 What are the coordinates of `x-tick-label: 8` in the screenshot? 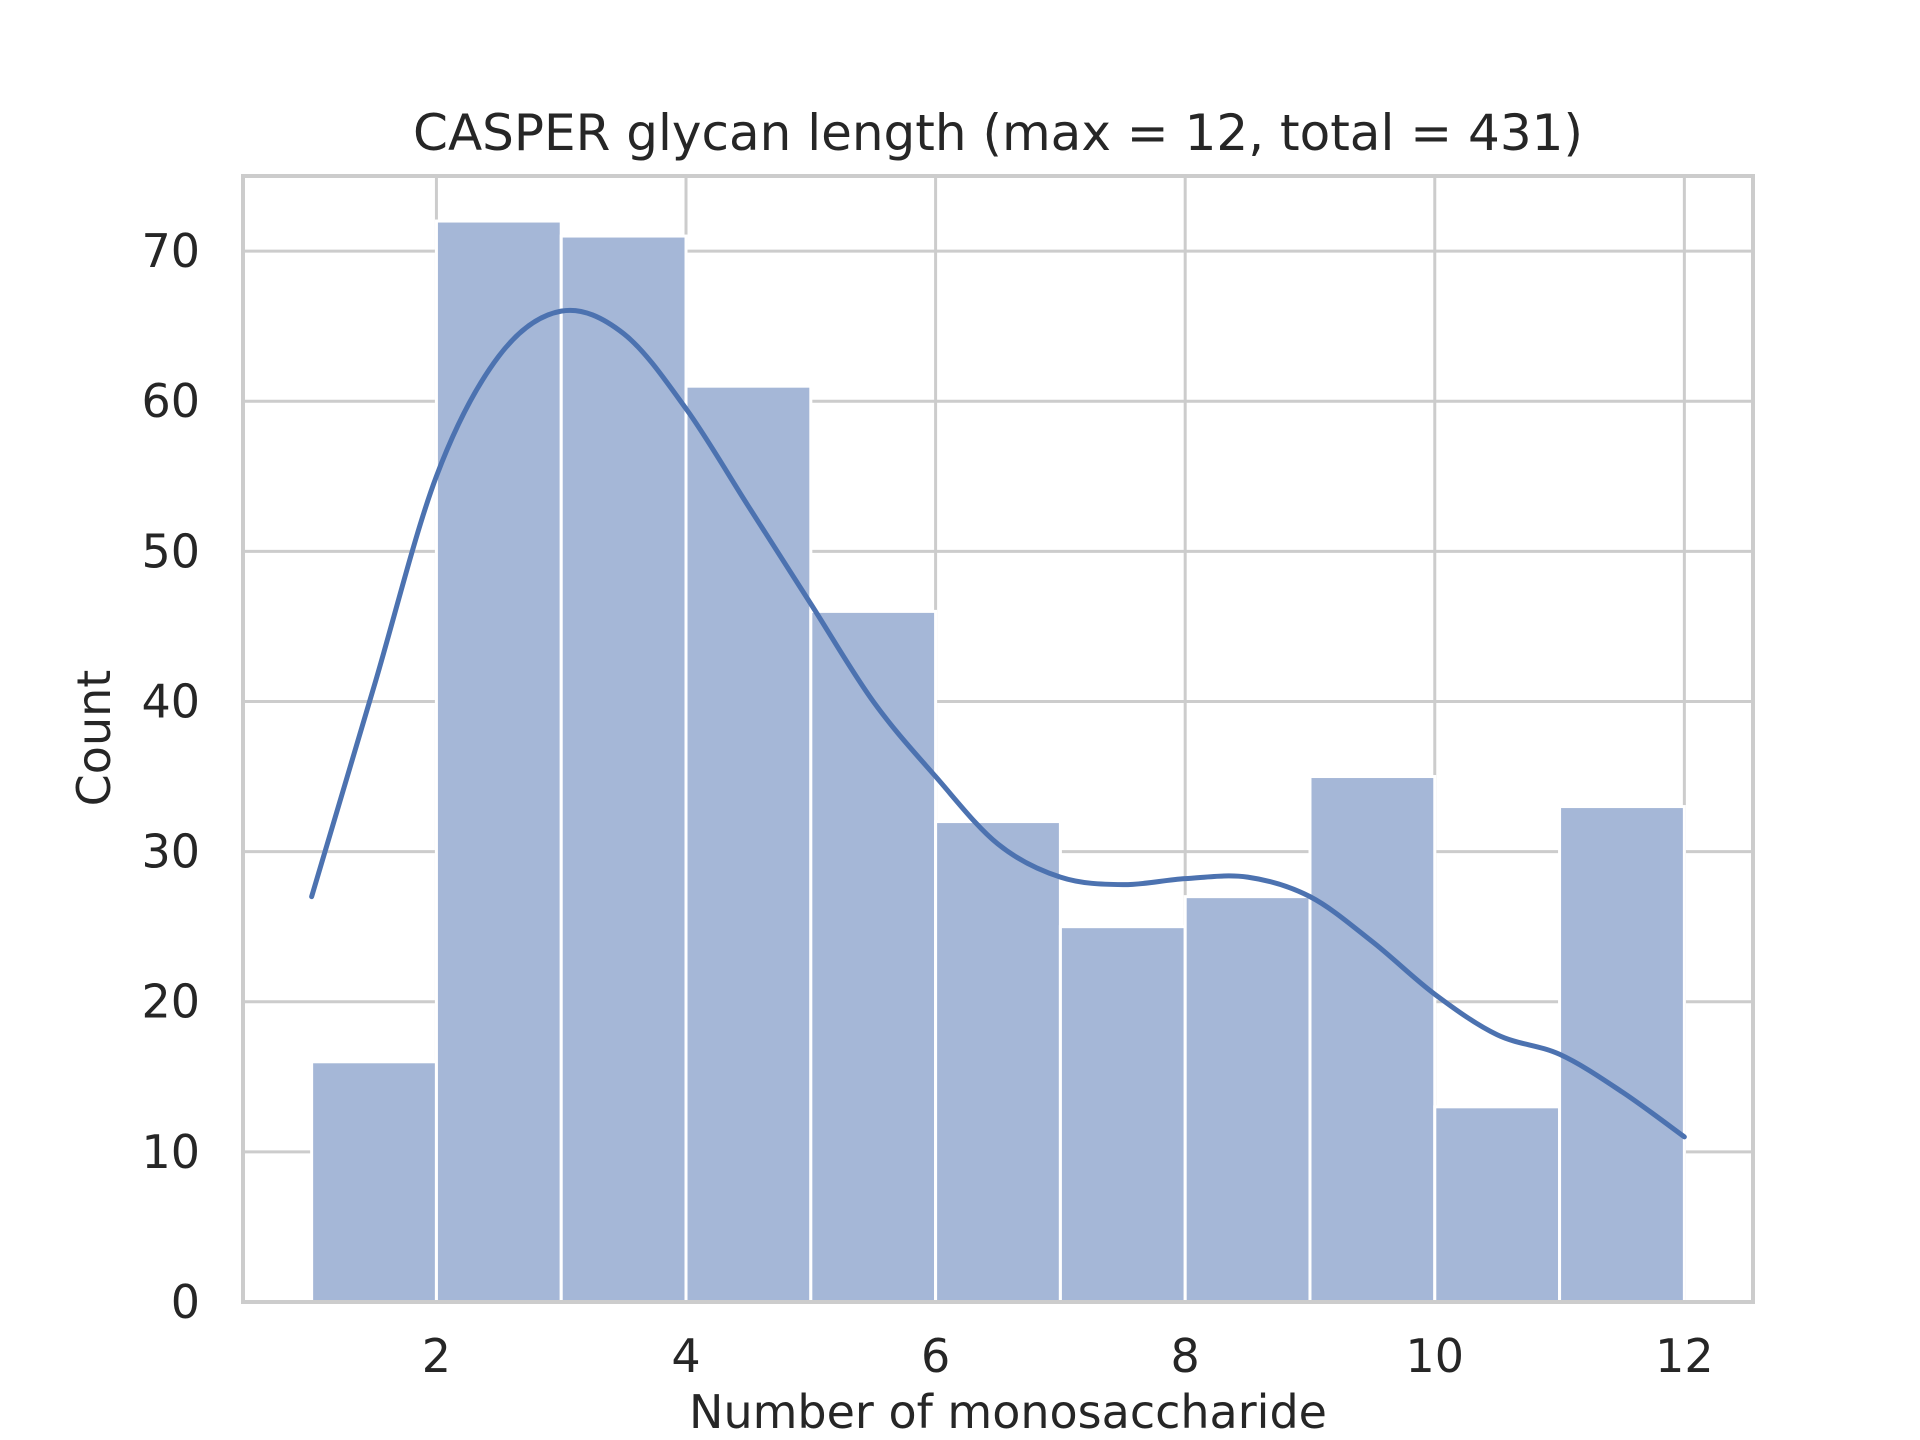 It's located at (1185, 1356).